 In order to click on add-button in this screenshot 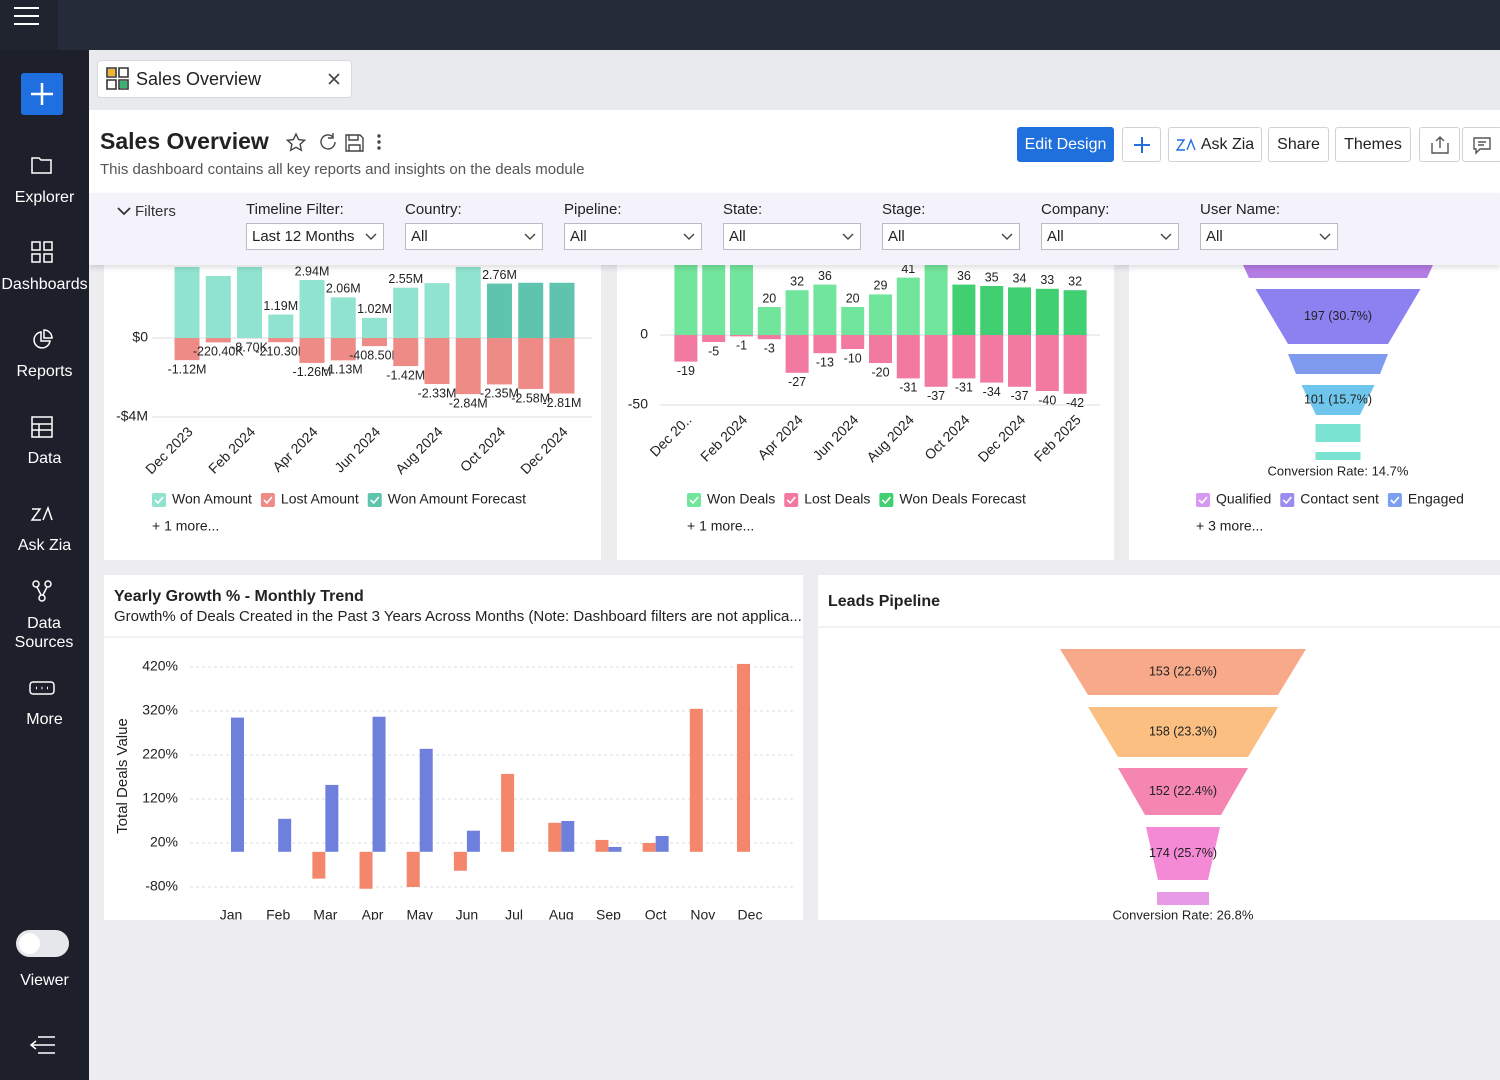, I will do `click(42, 94)`.